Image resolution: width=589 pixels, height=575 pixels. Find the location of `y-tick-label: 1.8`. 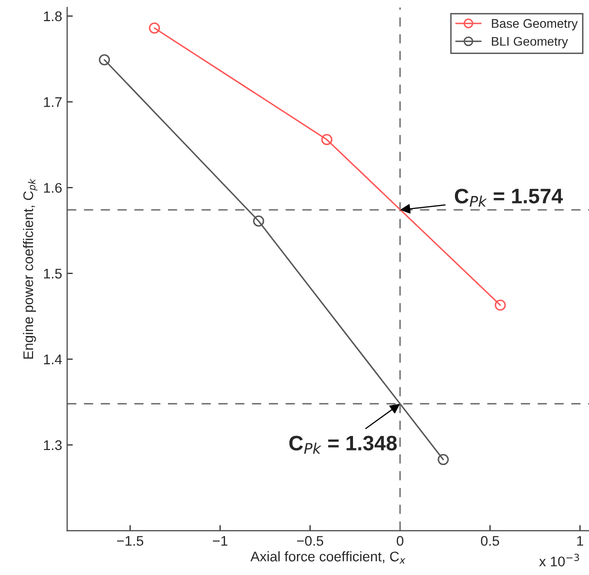

y-tick-label: 1.8 is located at coordinates (53, 16).